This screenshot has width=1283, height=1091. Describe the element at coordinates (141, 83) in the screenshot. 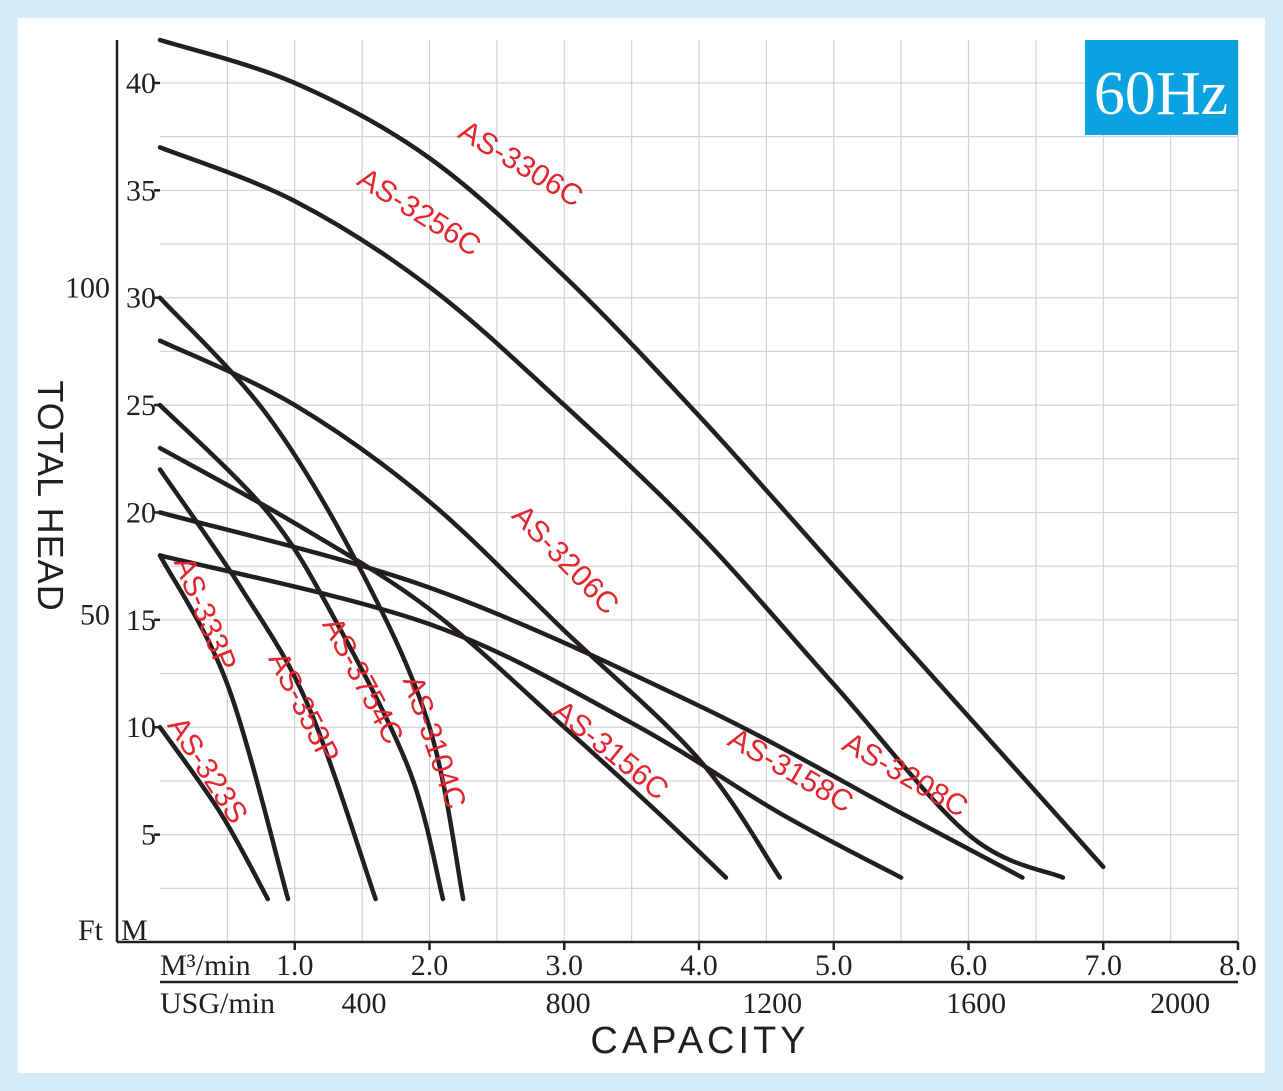

I see `y-tick-label-m: 40` at that location.